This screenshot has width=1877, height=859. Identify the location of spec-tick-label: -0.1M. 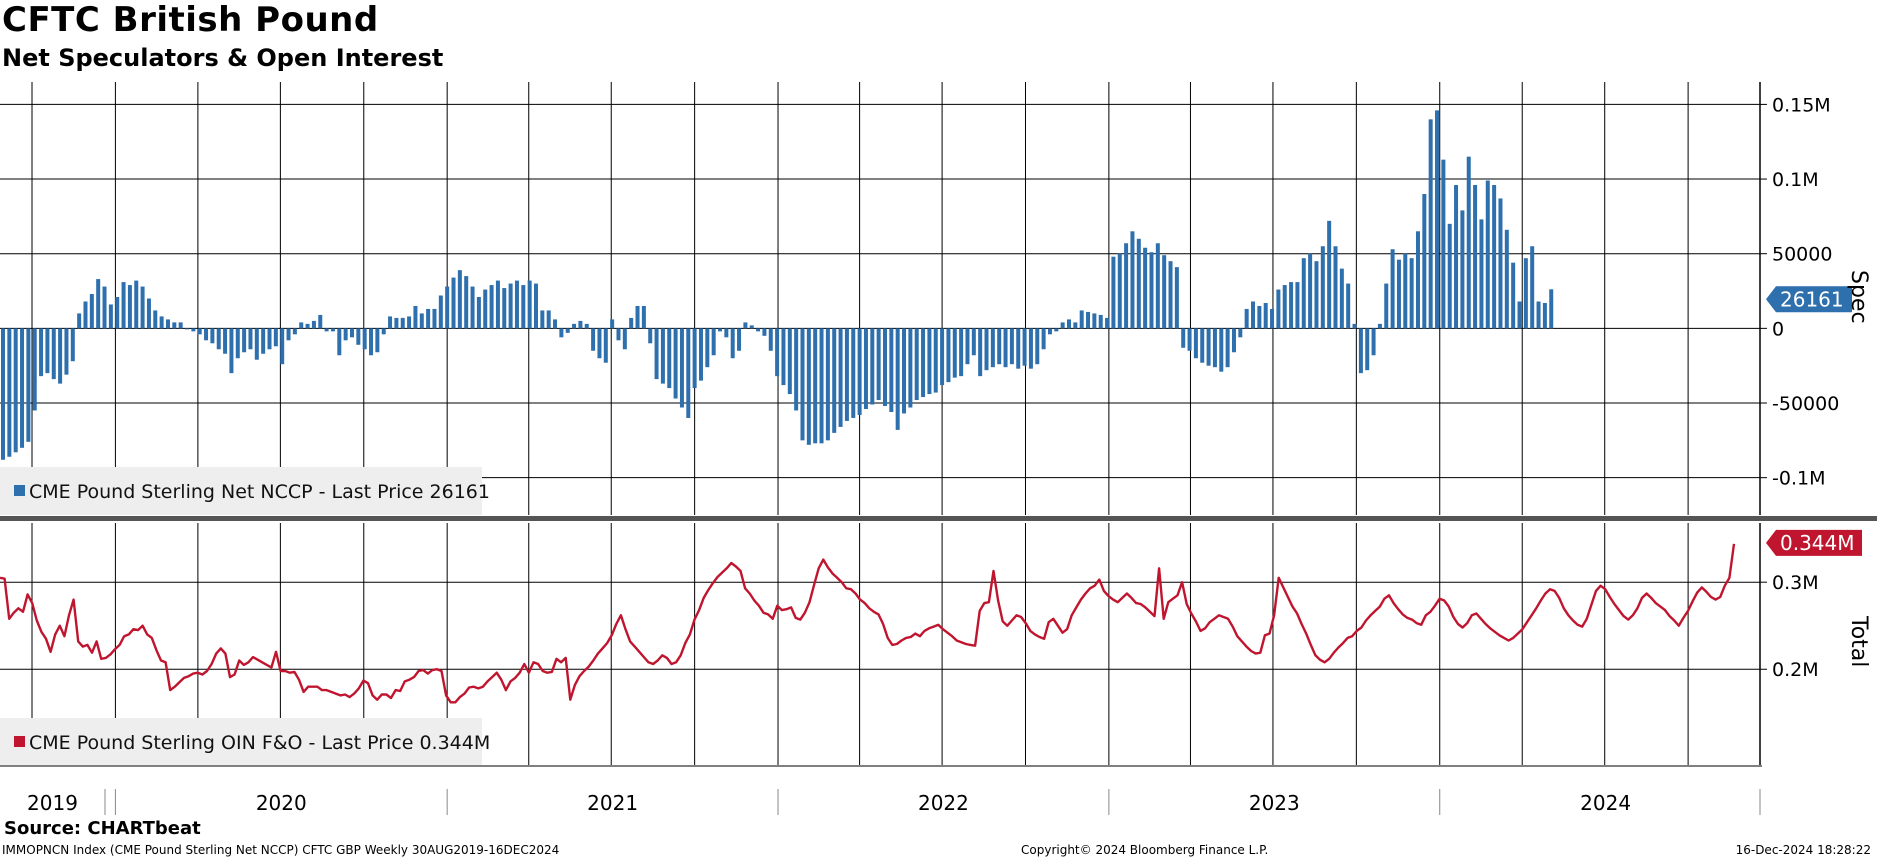
(1798, 479).